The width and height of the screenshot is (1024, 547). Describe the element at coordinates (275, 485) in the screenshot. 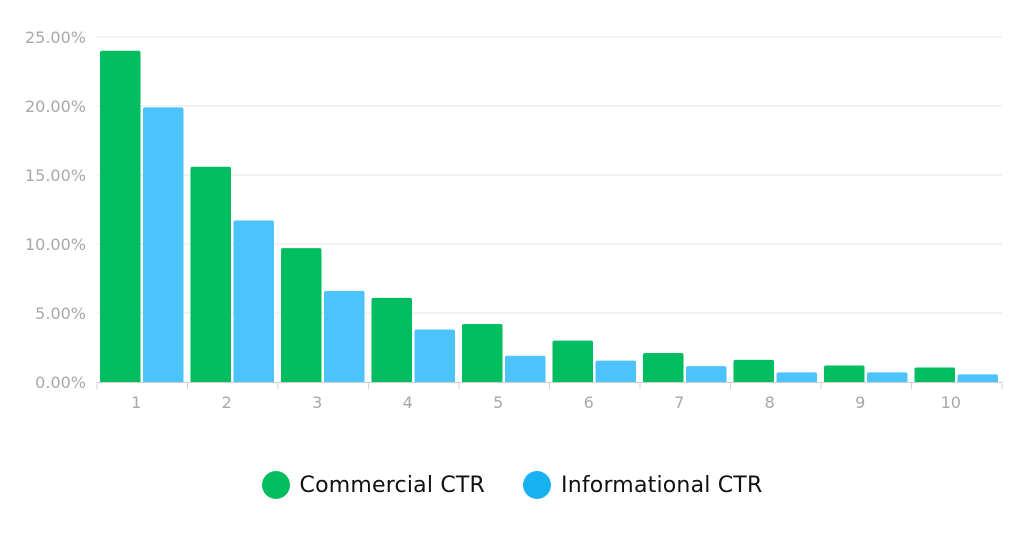

I see `legend-swatch-commercial` at that location.